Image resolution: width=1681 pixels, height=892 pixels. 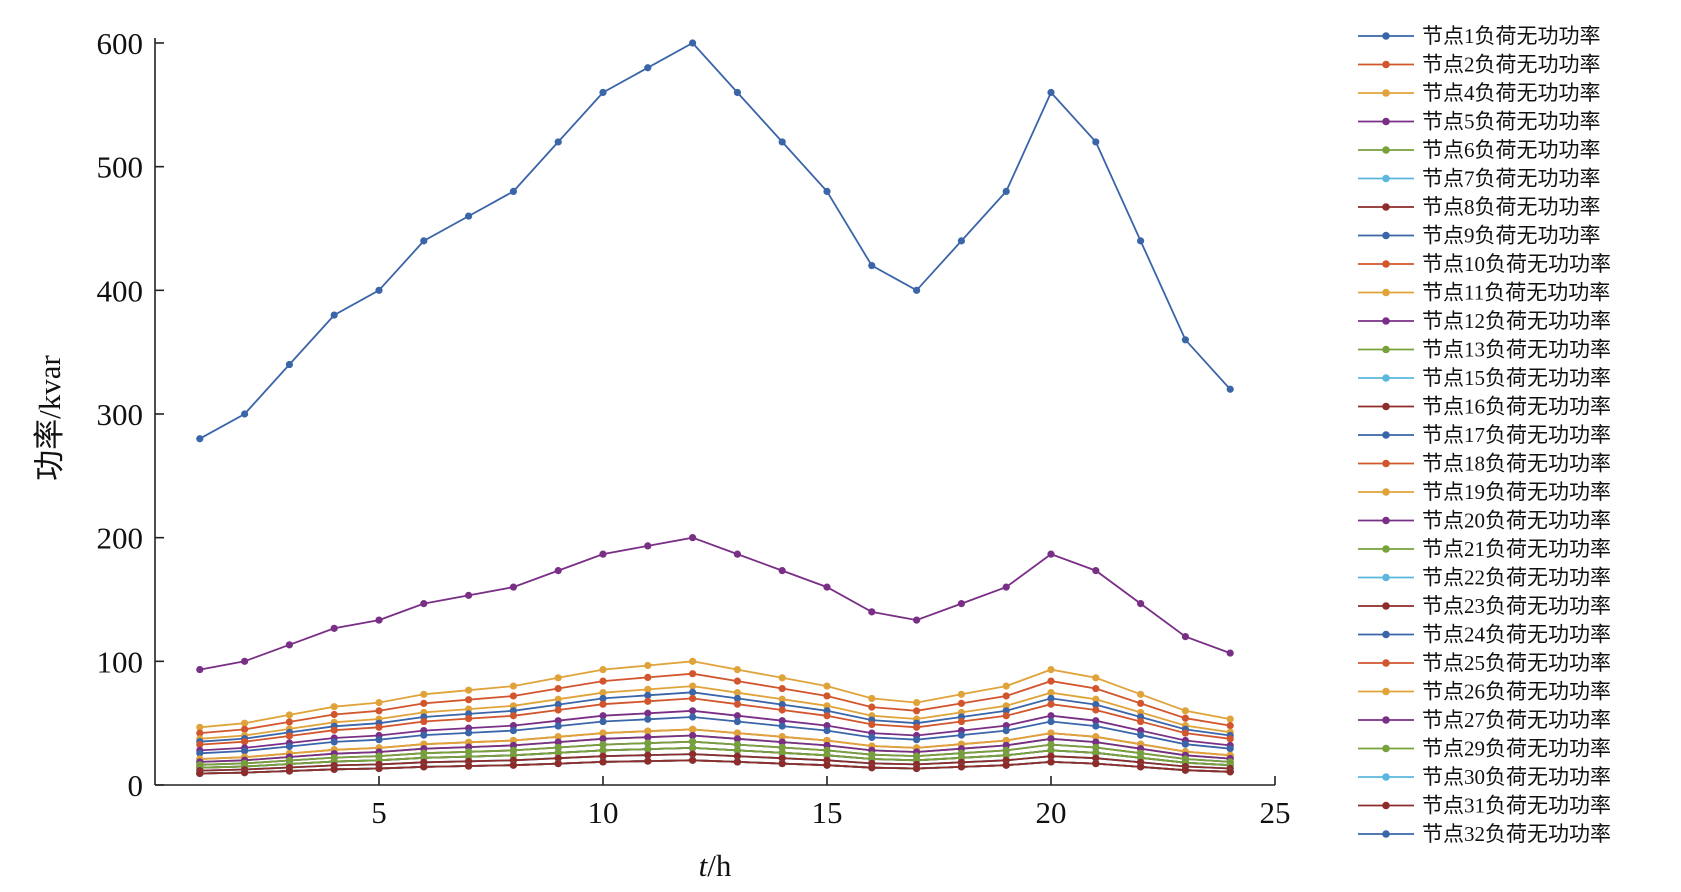 What do you see at coordinates (1516, 749) in the screenshot?
I see `legend-label: 节点29负荷无功功率` at bounding box center [1516, 749].